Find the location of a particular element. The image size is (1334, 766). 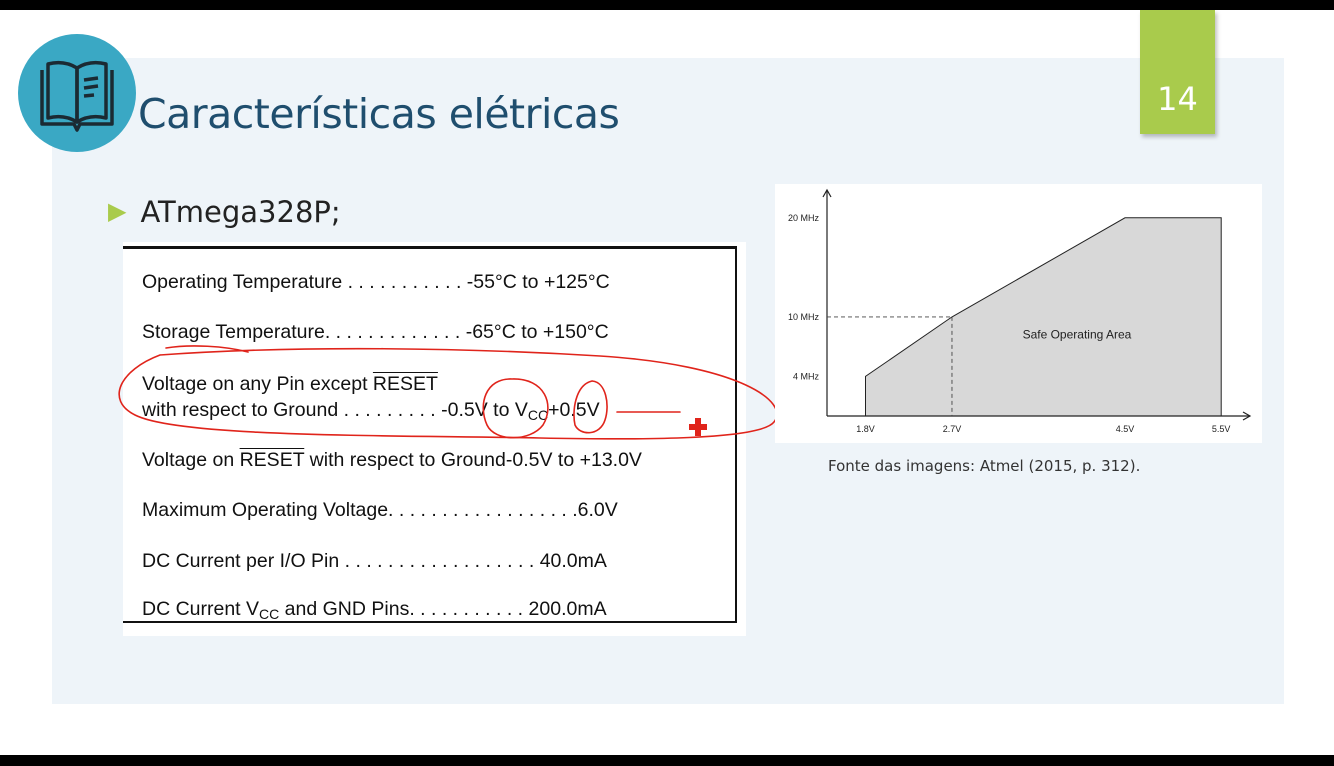

table-bottom-rule is located at coordinates (430, 622).